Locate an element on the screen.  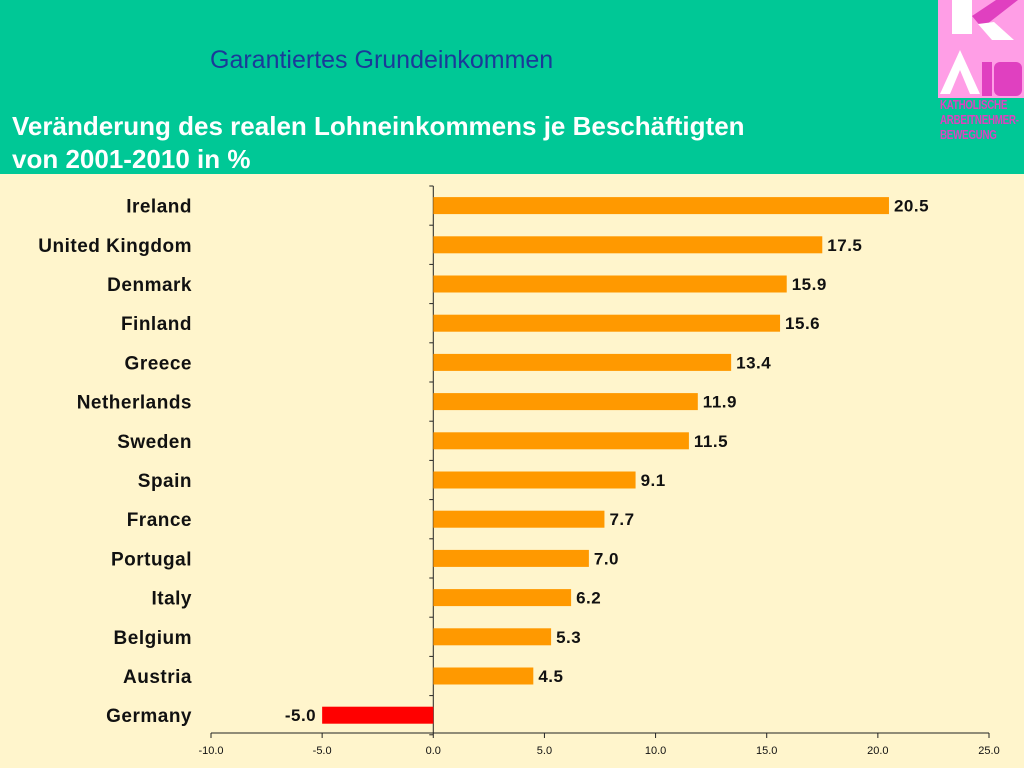
x-tick-label: 20.0 is located at coordinates (877, 751).